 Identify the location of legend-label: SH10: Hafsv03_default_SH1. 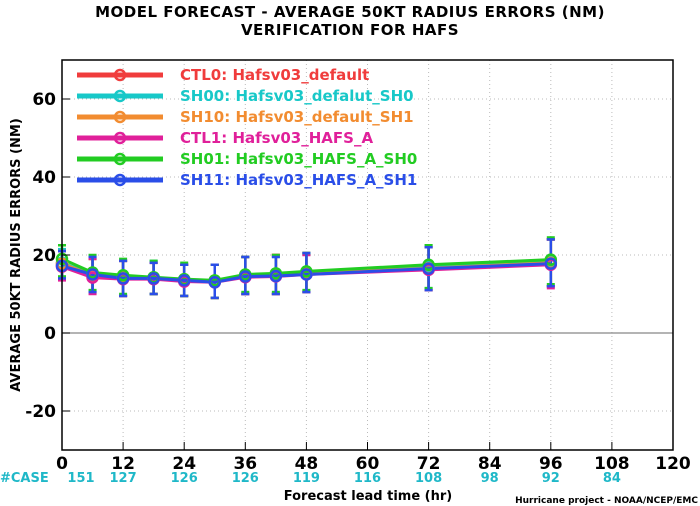
(297, 117).